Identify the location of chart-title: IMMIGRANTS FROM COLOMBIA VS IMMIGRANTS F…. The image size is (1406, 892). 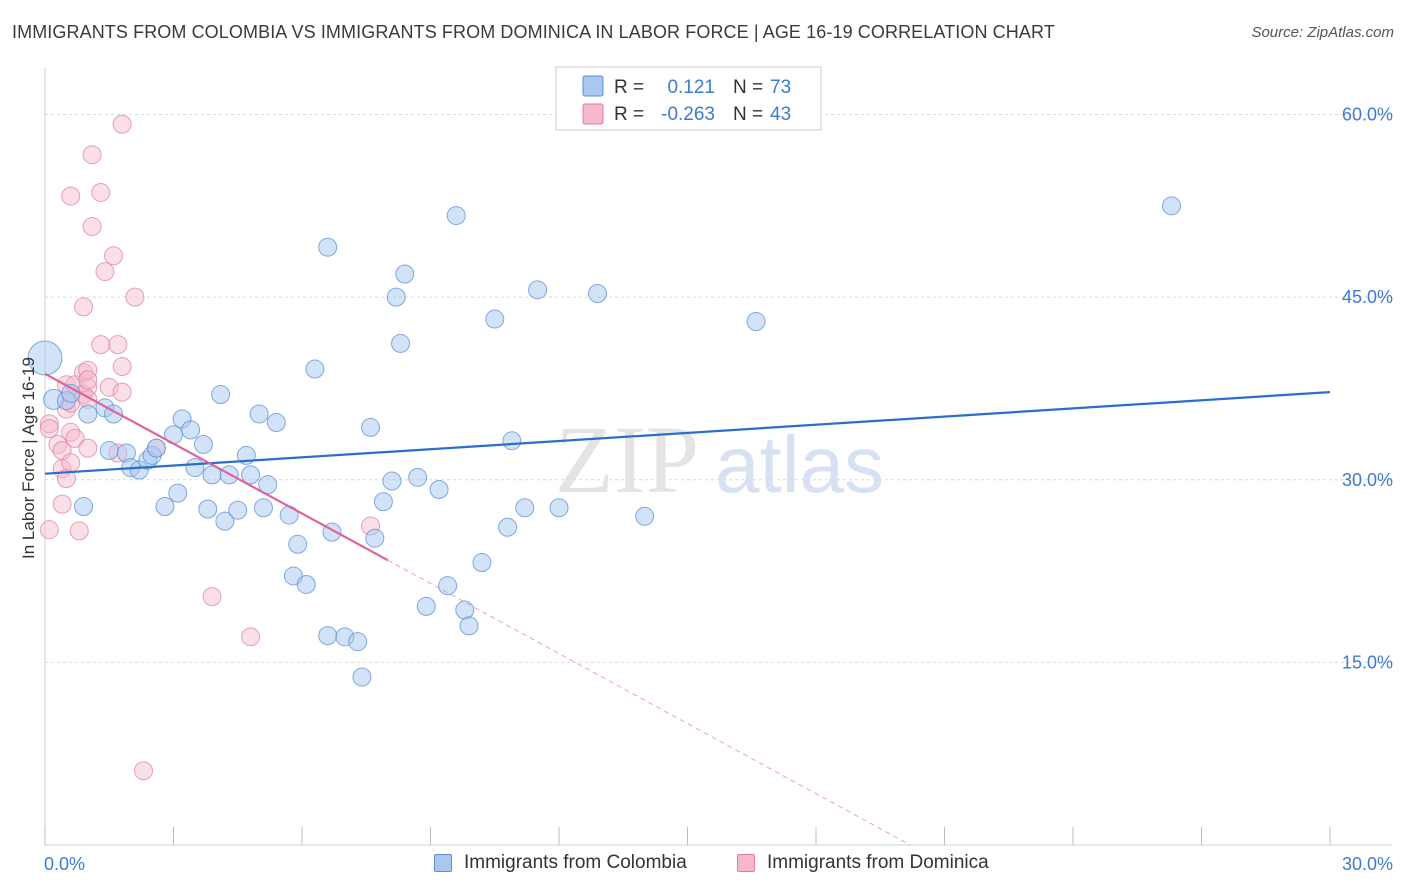
(533, 32).